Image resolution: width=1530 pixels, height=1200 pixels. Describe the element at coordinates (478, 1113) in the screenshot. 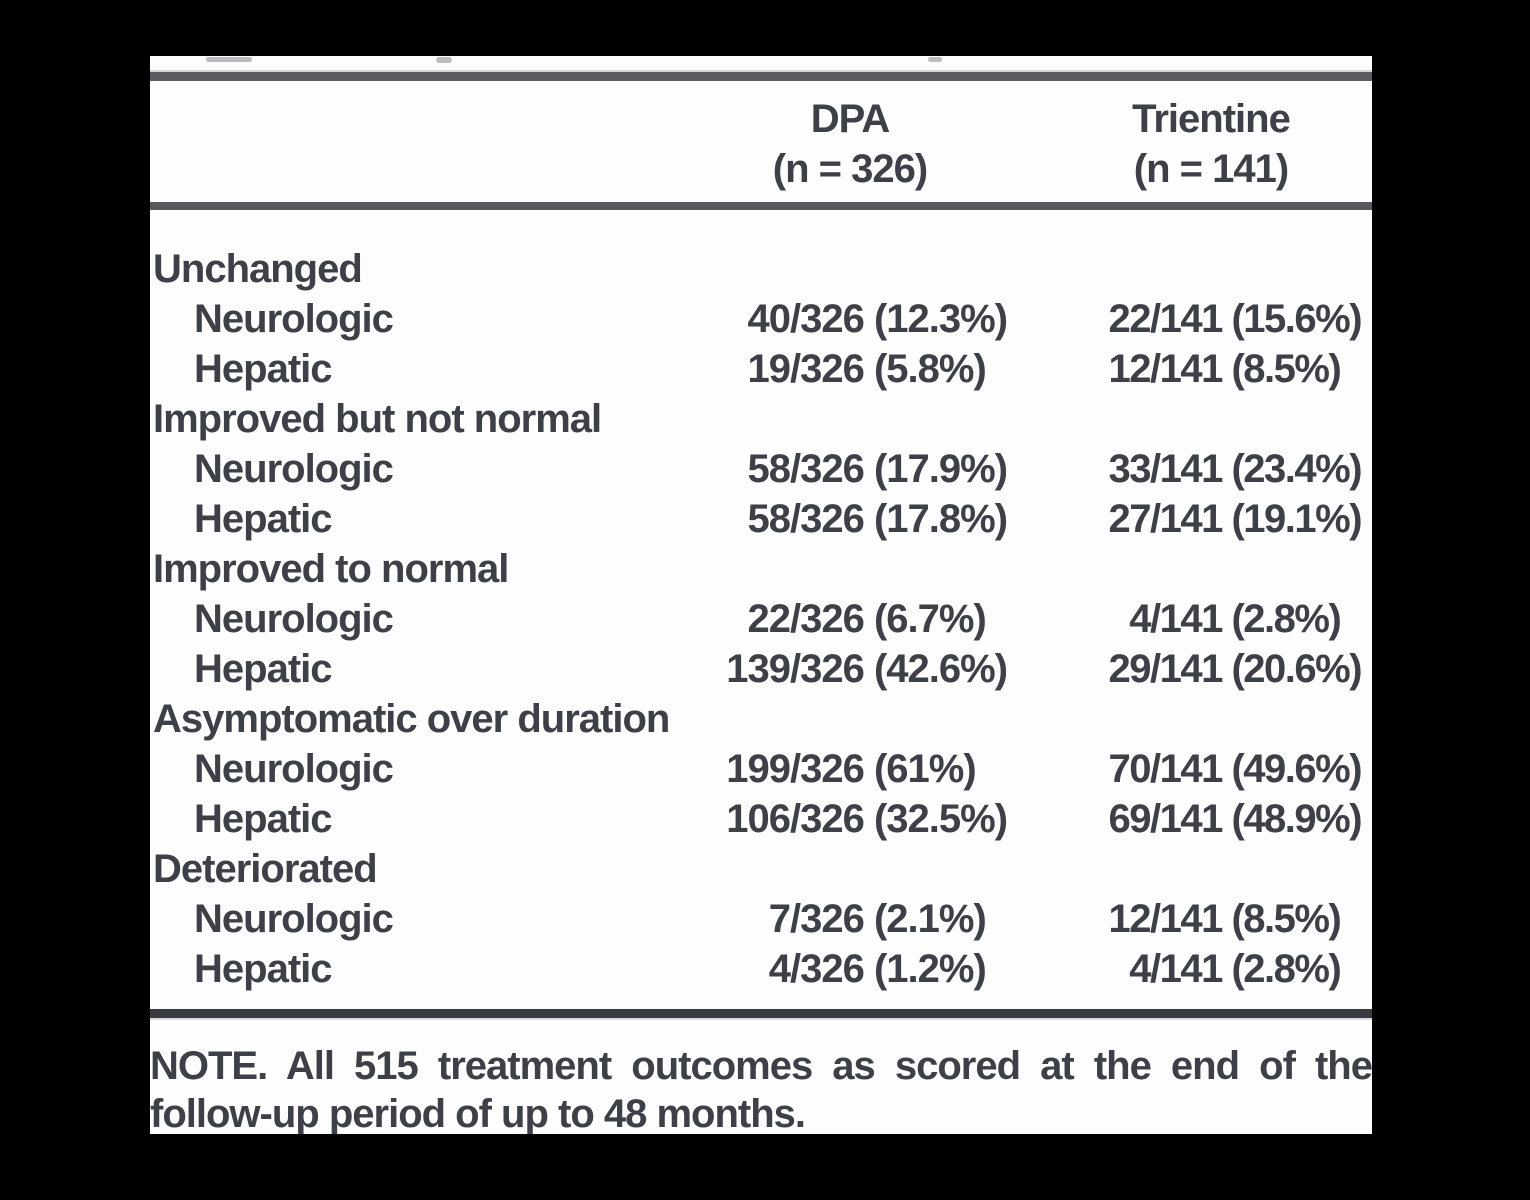

I see `footnote-line: follow-up period of up to 48 months.` at that location.